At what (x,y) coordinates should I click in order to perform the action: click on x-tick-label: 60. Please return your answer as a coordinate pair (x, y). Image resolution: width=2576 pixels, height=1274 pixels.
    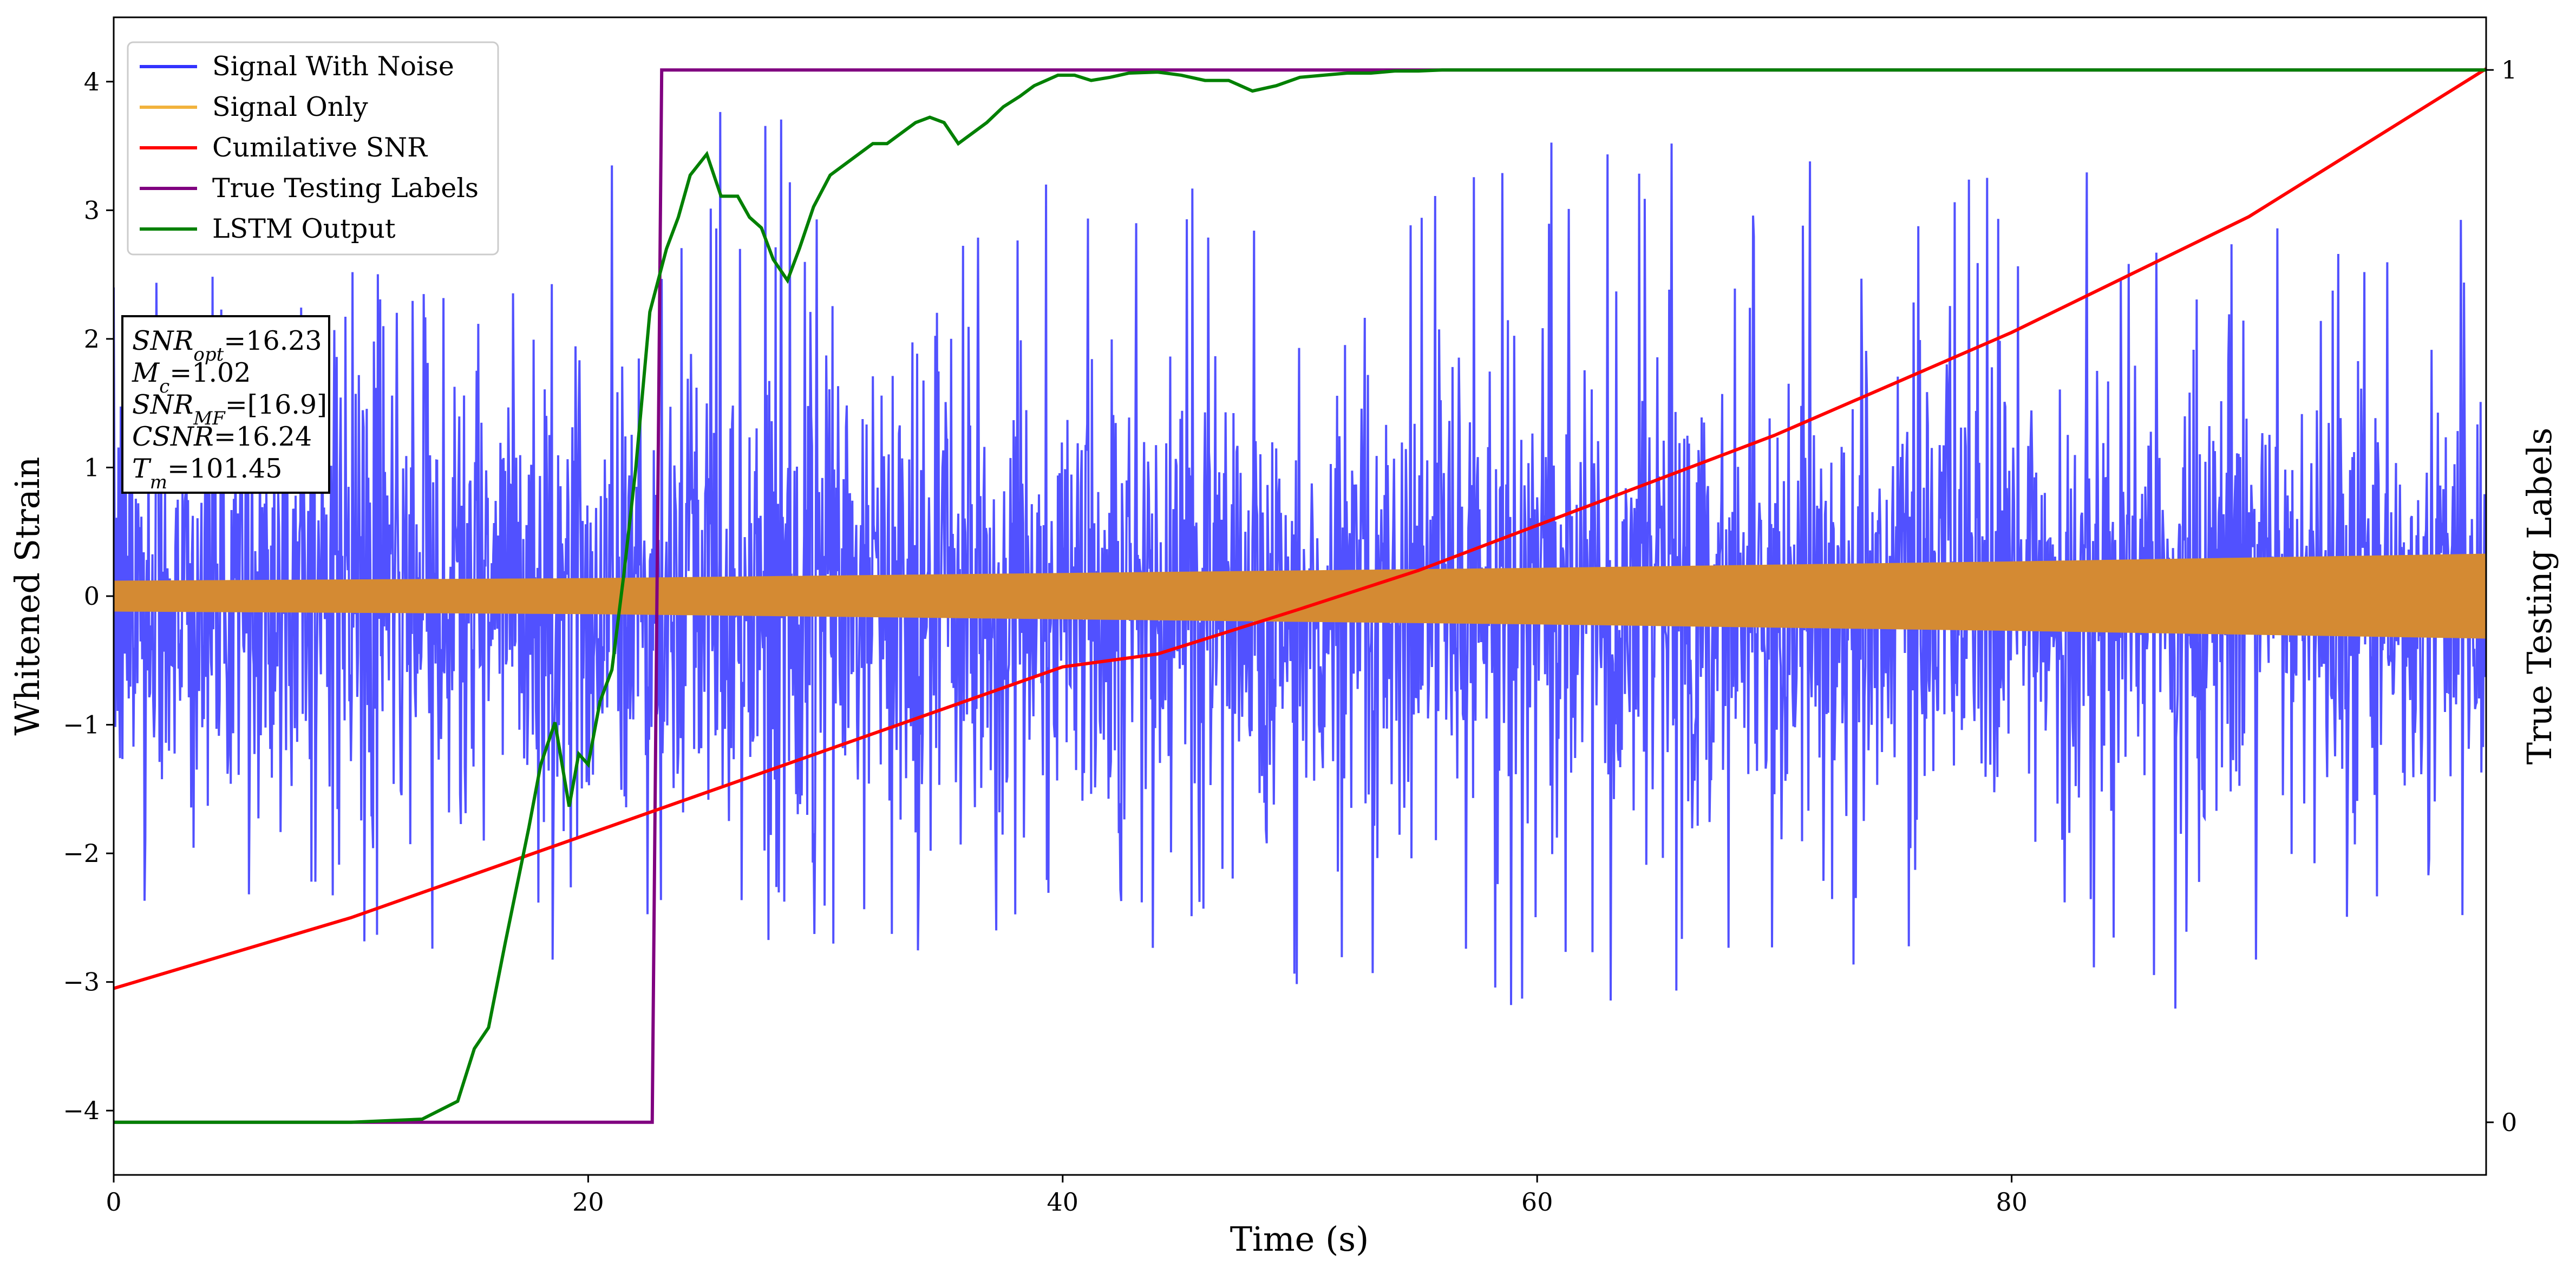
    Looking at the image, I should click on (1537, 1202).